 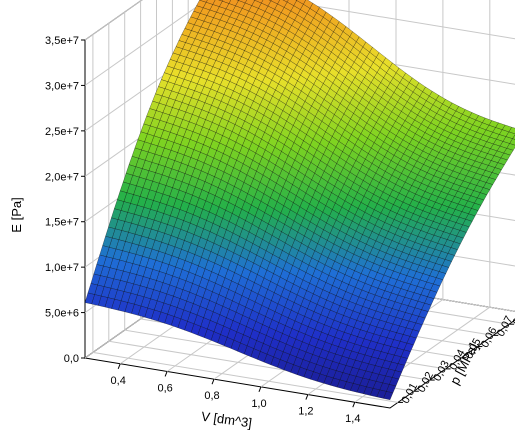 What do you see at coordinates (62, 41) in the screenshot?
I see `z-tick-label: 3,5e+7` at bounding box center [62, 41].